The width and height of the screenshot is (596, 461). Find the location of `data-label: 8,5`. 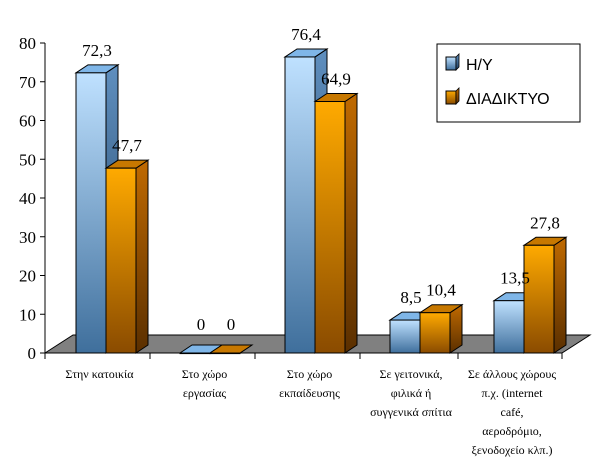

data-label: 8,5 is located at coordinates (410, 297).